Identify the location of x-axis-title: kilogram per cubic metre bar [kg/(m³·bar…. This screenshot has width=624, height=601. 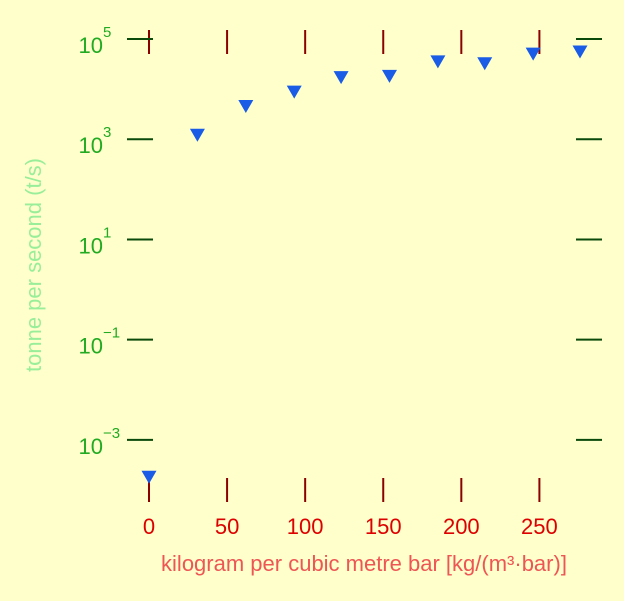
(364, 563).